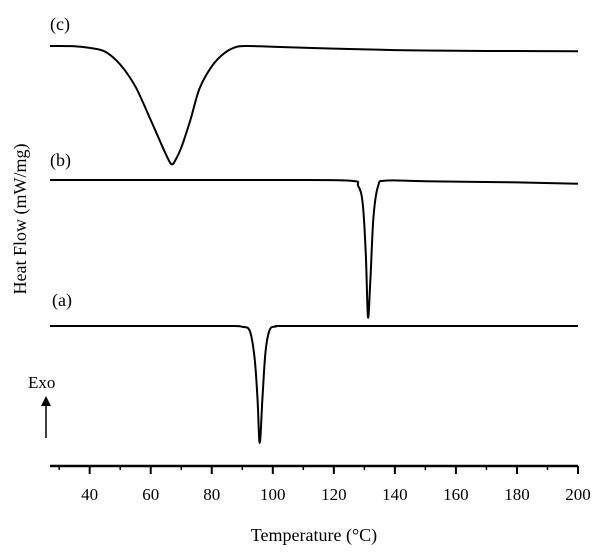 Image resolution: width=595 pixels, height=552 pixels. Describe the element at coordinates (20, 219) in the screenshot. I see `y-axis-label: Heat Flow (mW/mg)` at that location.